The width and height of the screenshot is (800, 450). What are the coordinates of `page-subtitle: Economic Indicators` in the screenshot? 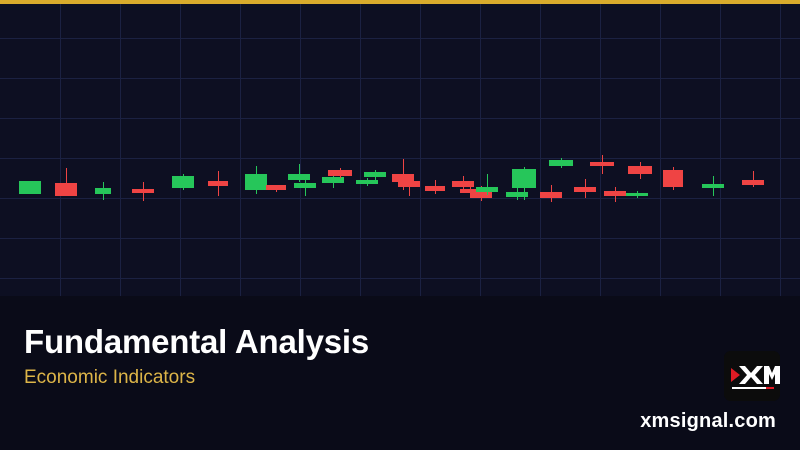 It's located at (110, 377).